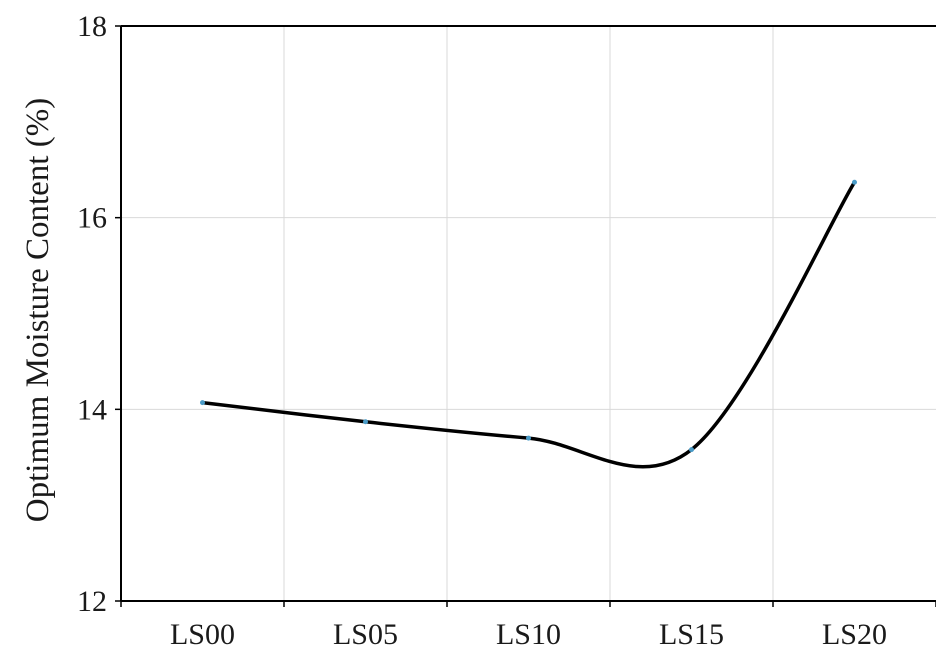  I want to click on y-tick-label: 12, so click(92, 601).